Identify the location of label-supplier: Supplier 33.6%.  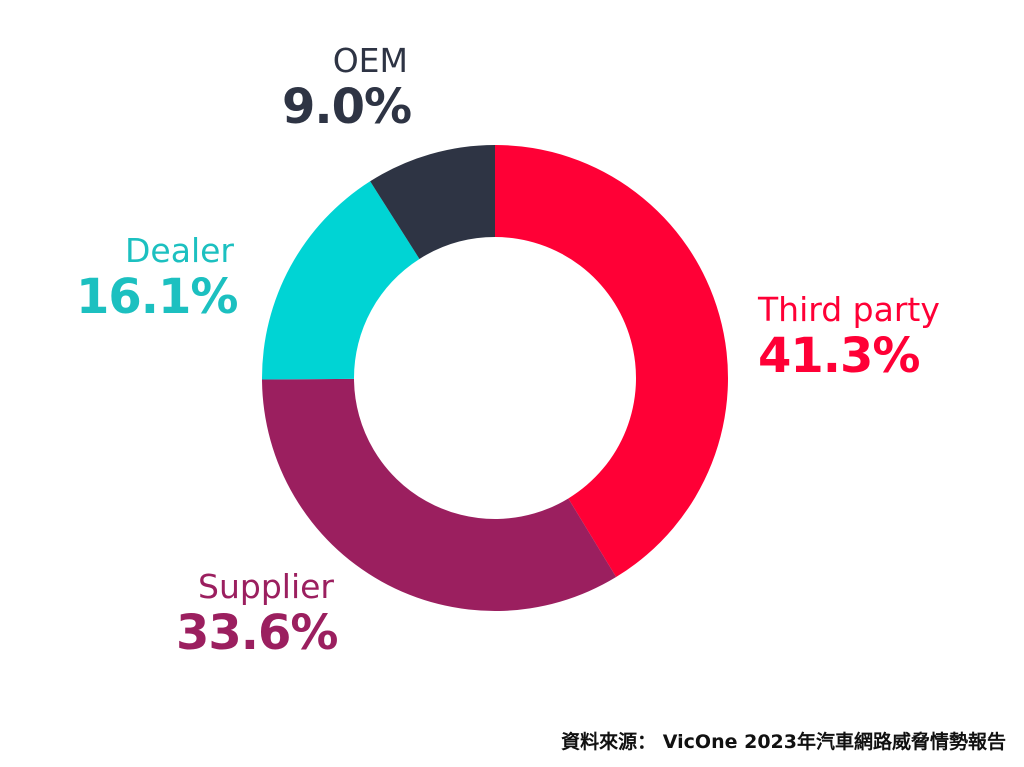
(257, 614).